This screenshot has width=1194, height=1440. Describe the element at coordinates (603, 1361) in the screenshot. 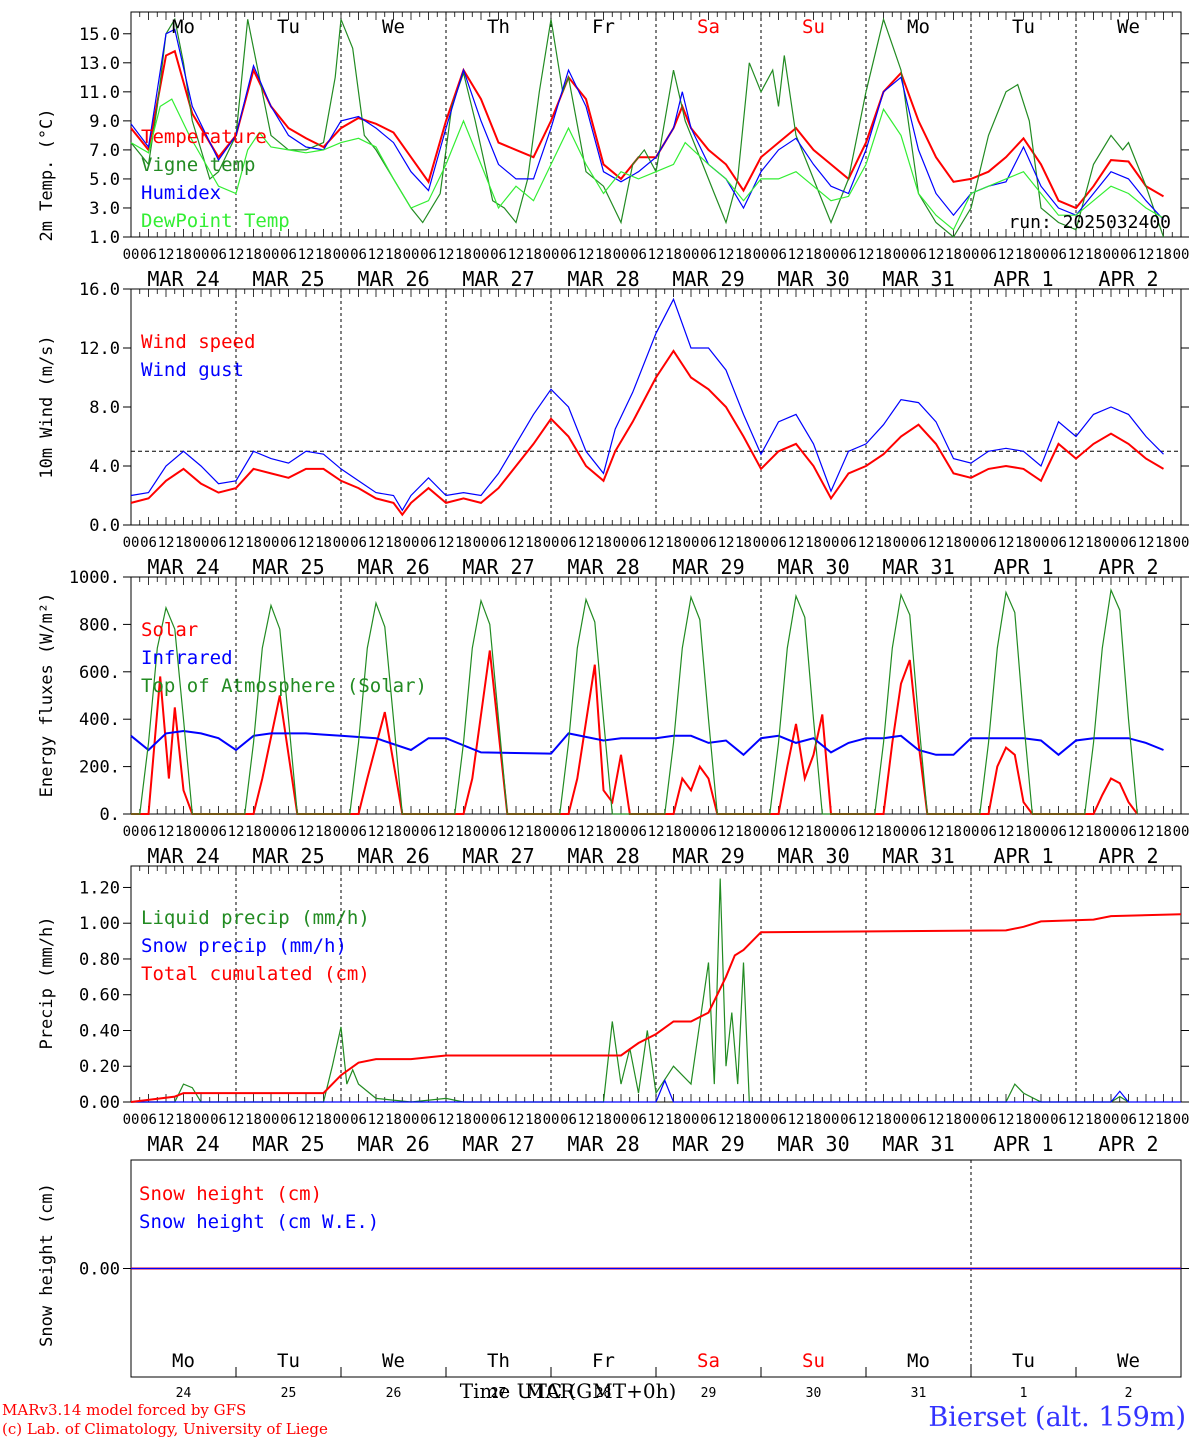

I see `day-abbr-bottom: Fr` at that location.